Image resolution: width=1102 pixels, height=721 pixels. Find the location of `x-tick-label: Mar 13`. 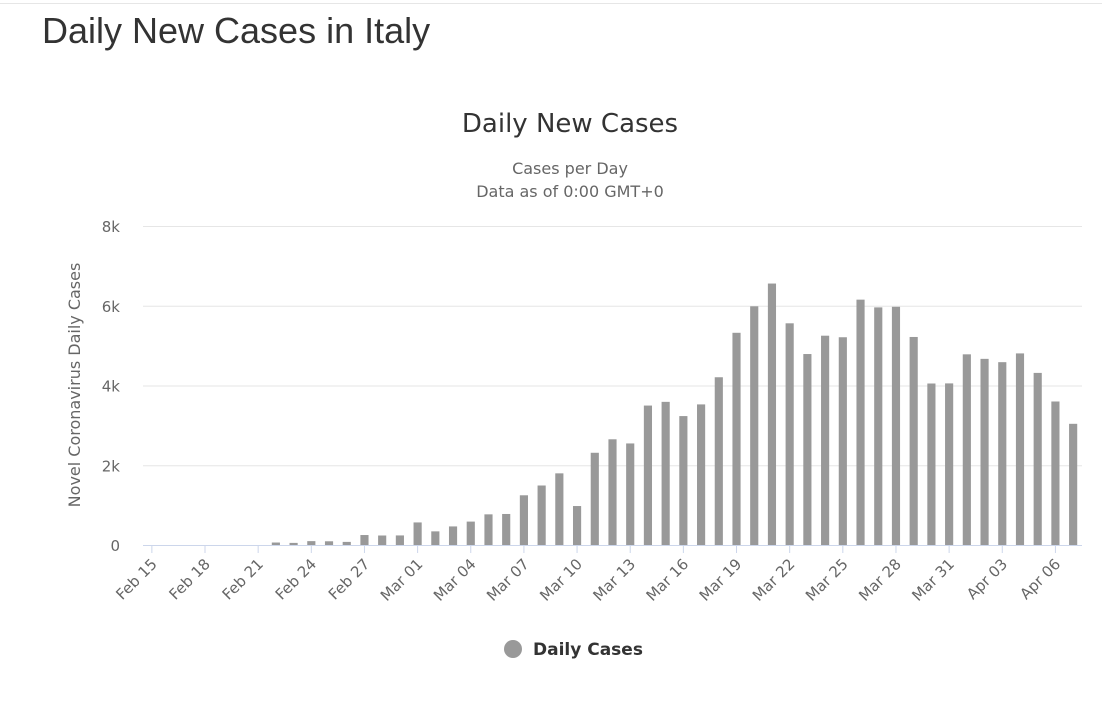

x-tick-label: Mar 13 is located at coordinates (614, 580).